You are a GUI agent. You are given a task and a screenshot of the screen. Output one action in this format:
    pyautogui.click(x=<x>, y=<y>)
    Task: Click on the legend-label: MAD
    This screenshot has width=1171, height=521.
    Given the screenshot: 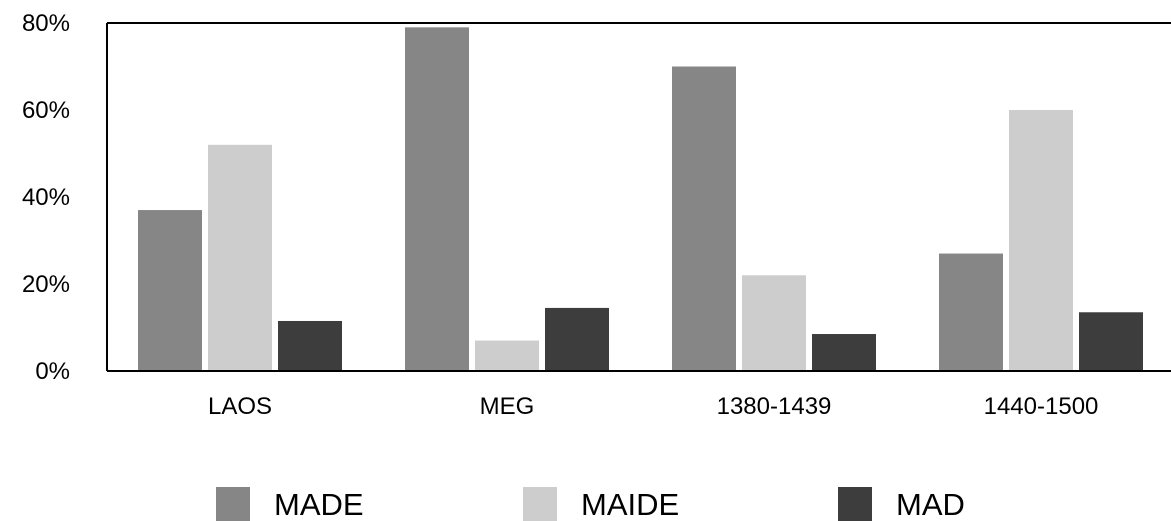 What is the action you would take?
    pyautogui.click(x=930, y=504)
    